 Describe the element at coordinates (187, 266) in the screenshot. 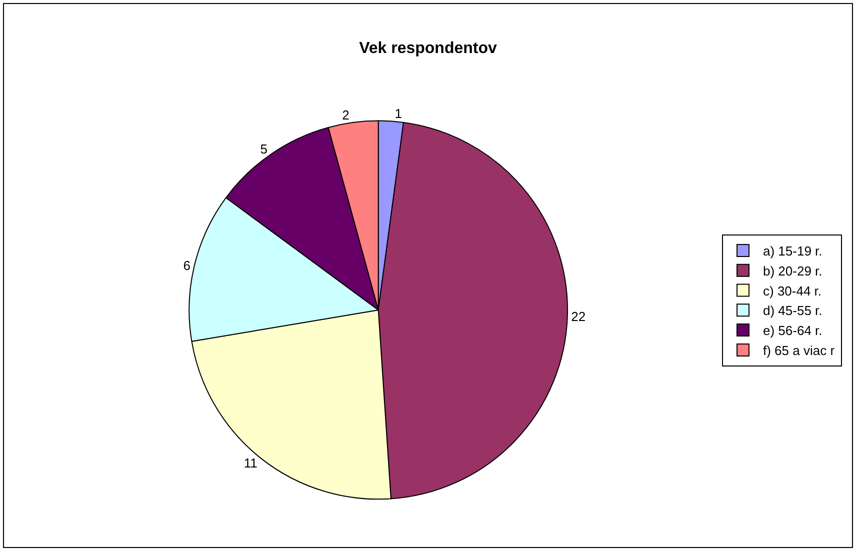

I see `data-label: 6` at that location.